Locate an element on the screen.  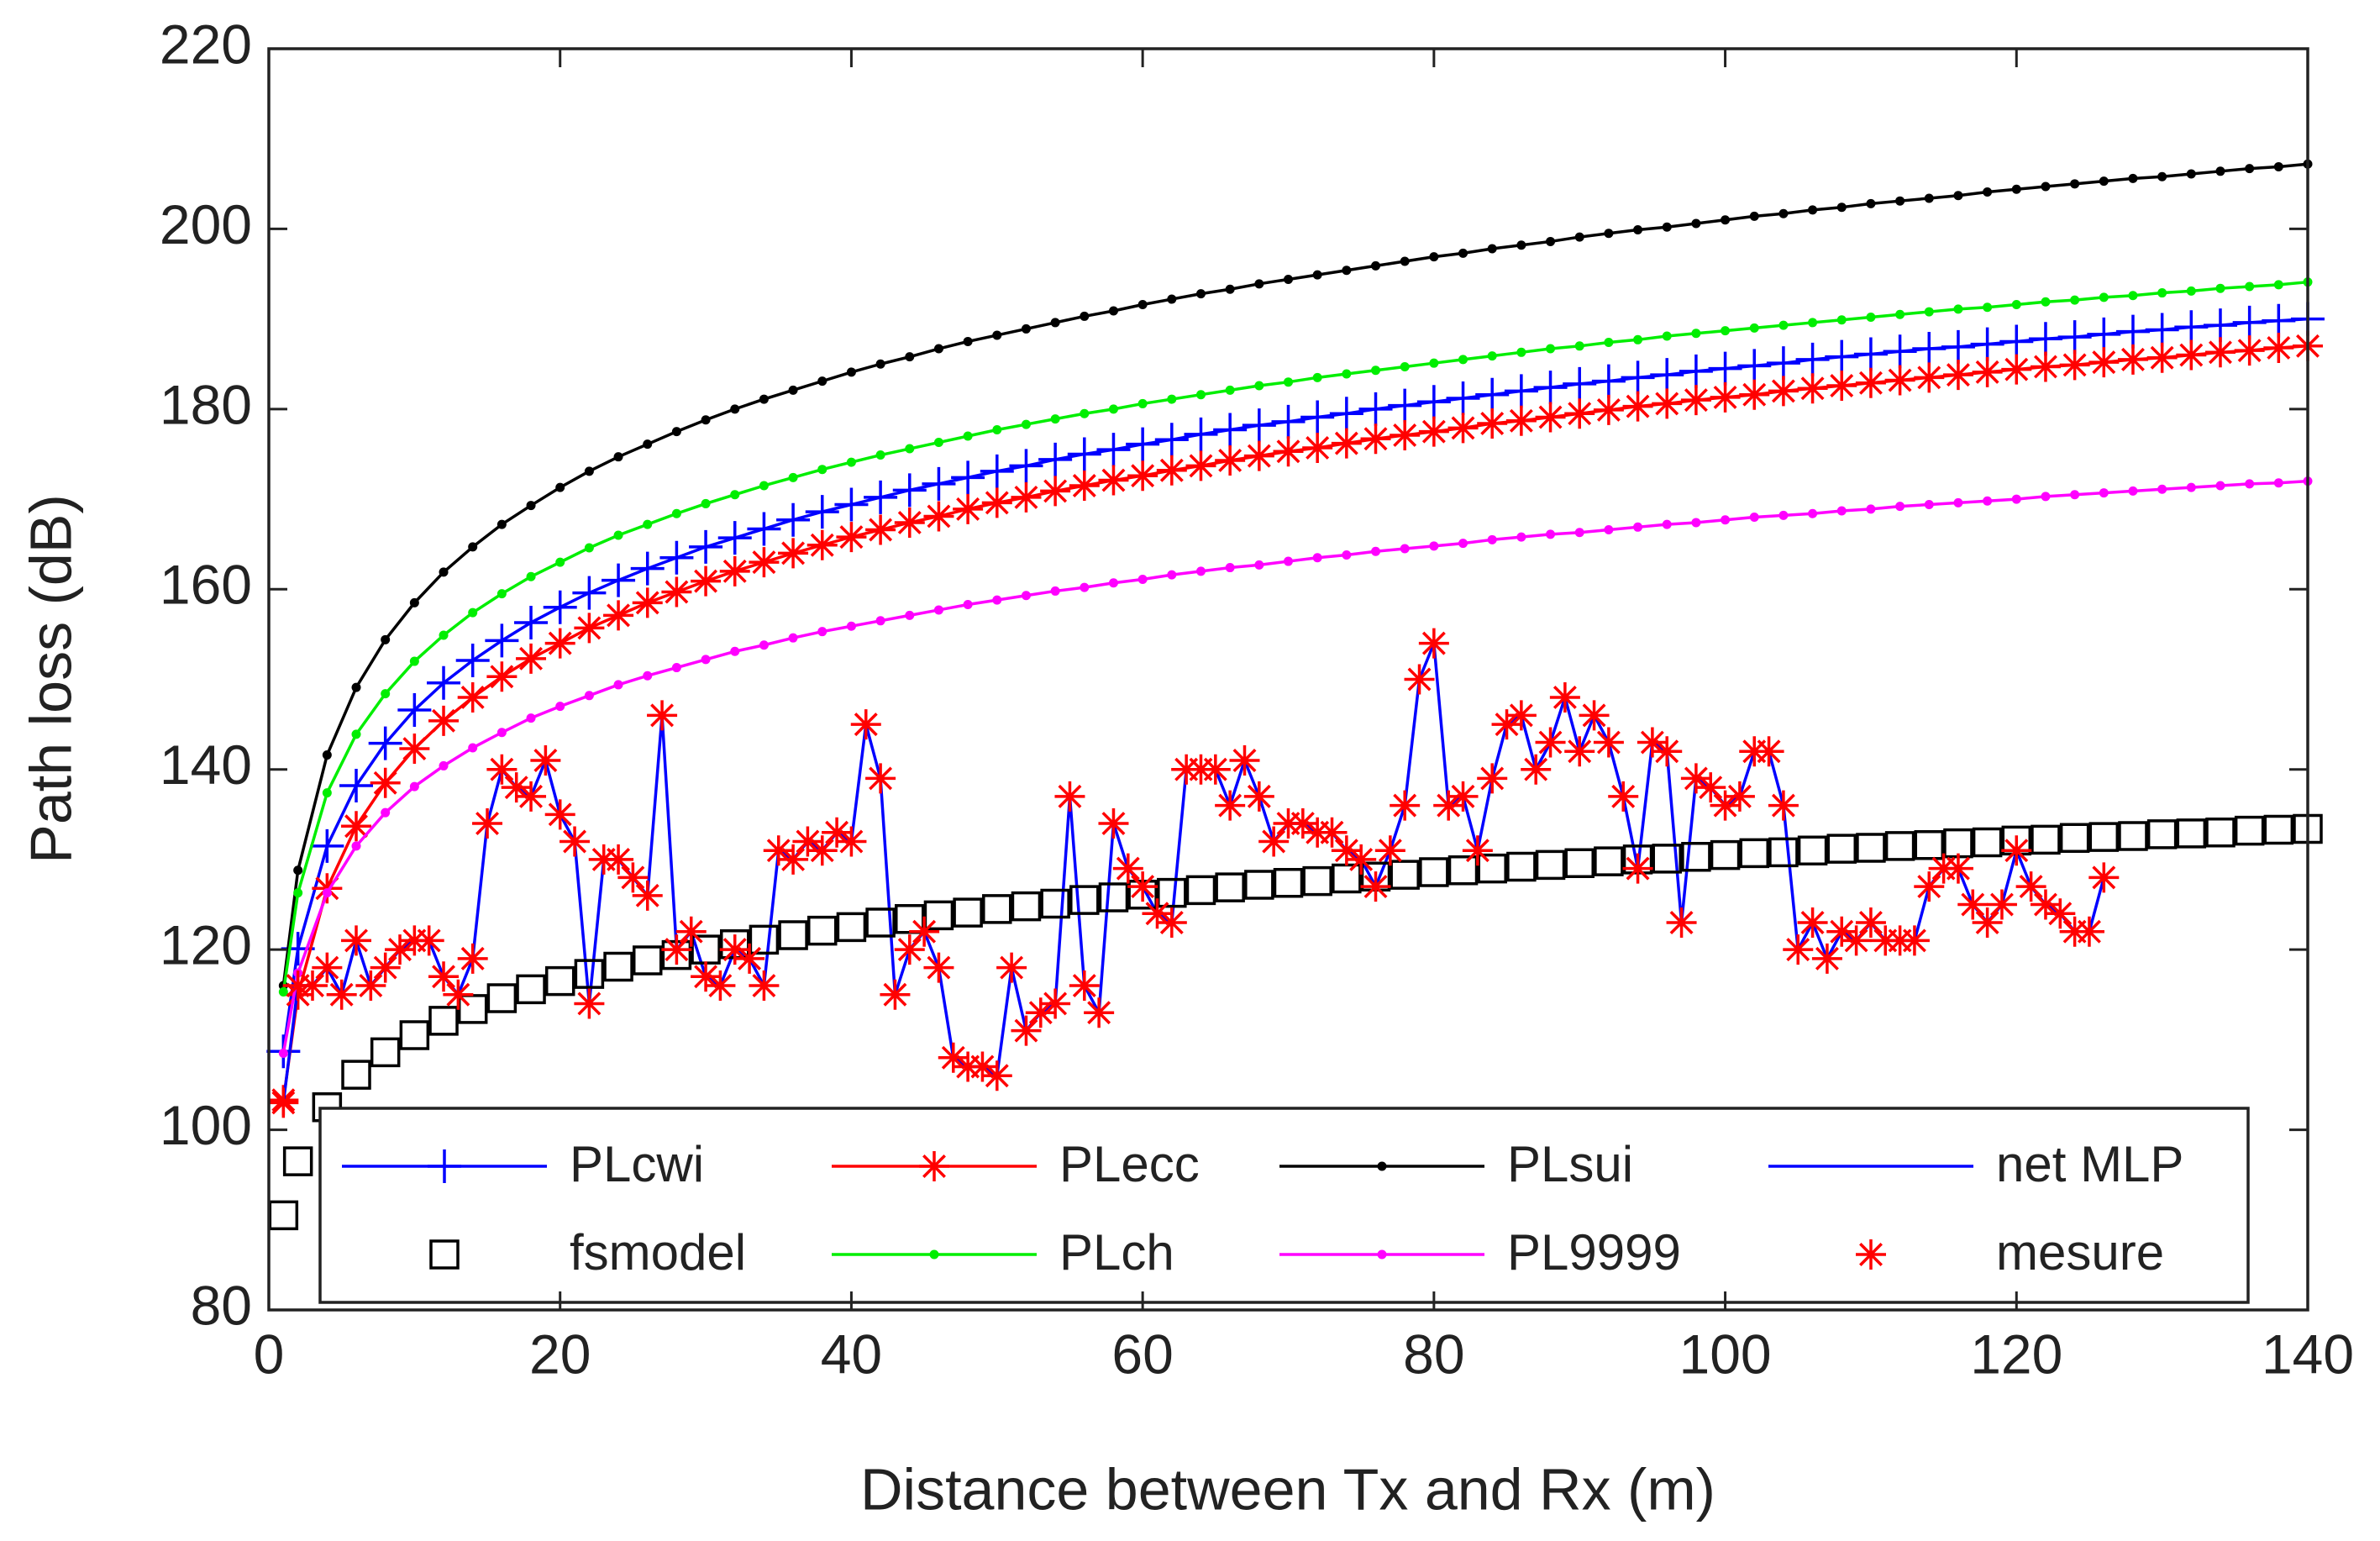
legend-marker is located at coordinates (444, 1254).